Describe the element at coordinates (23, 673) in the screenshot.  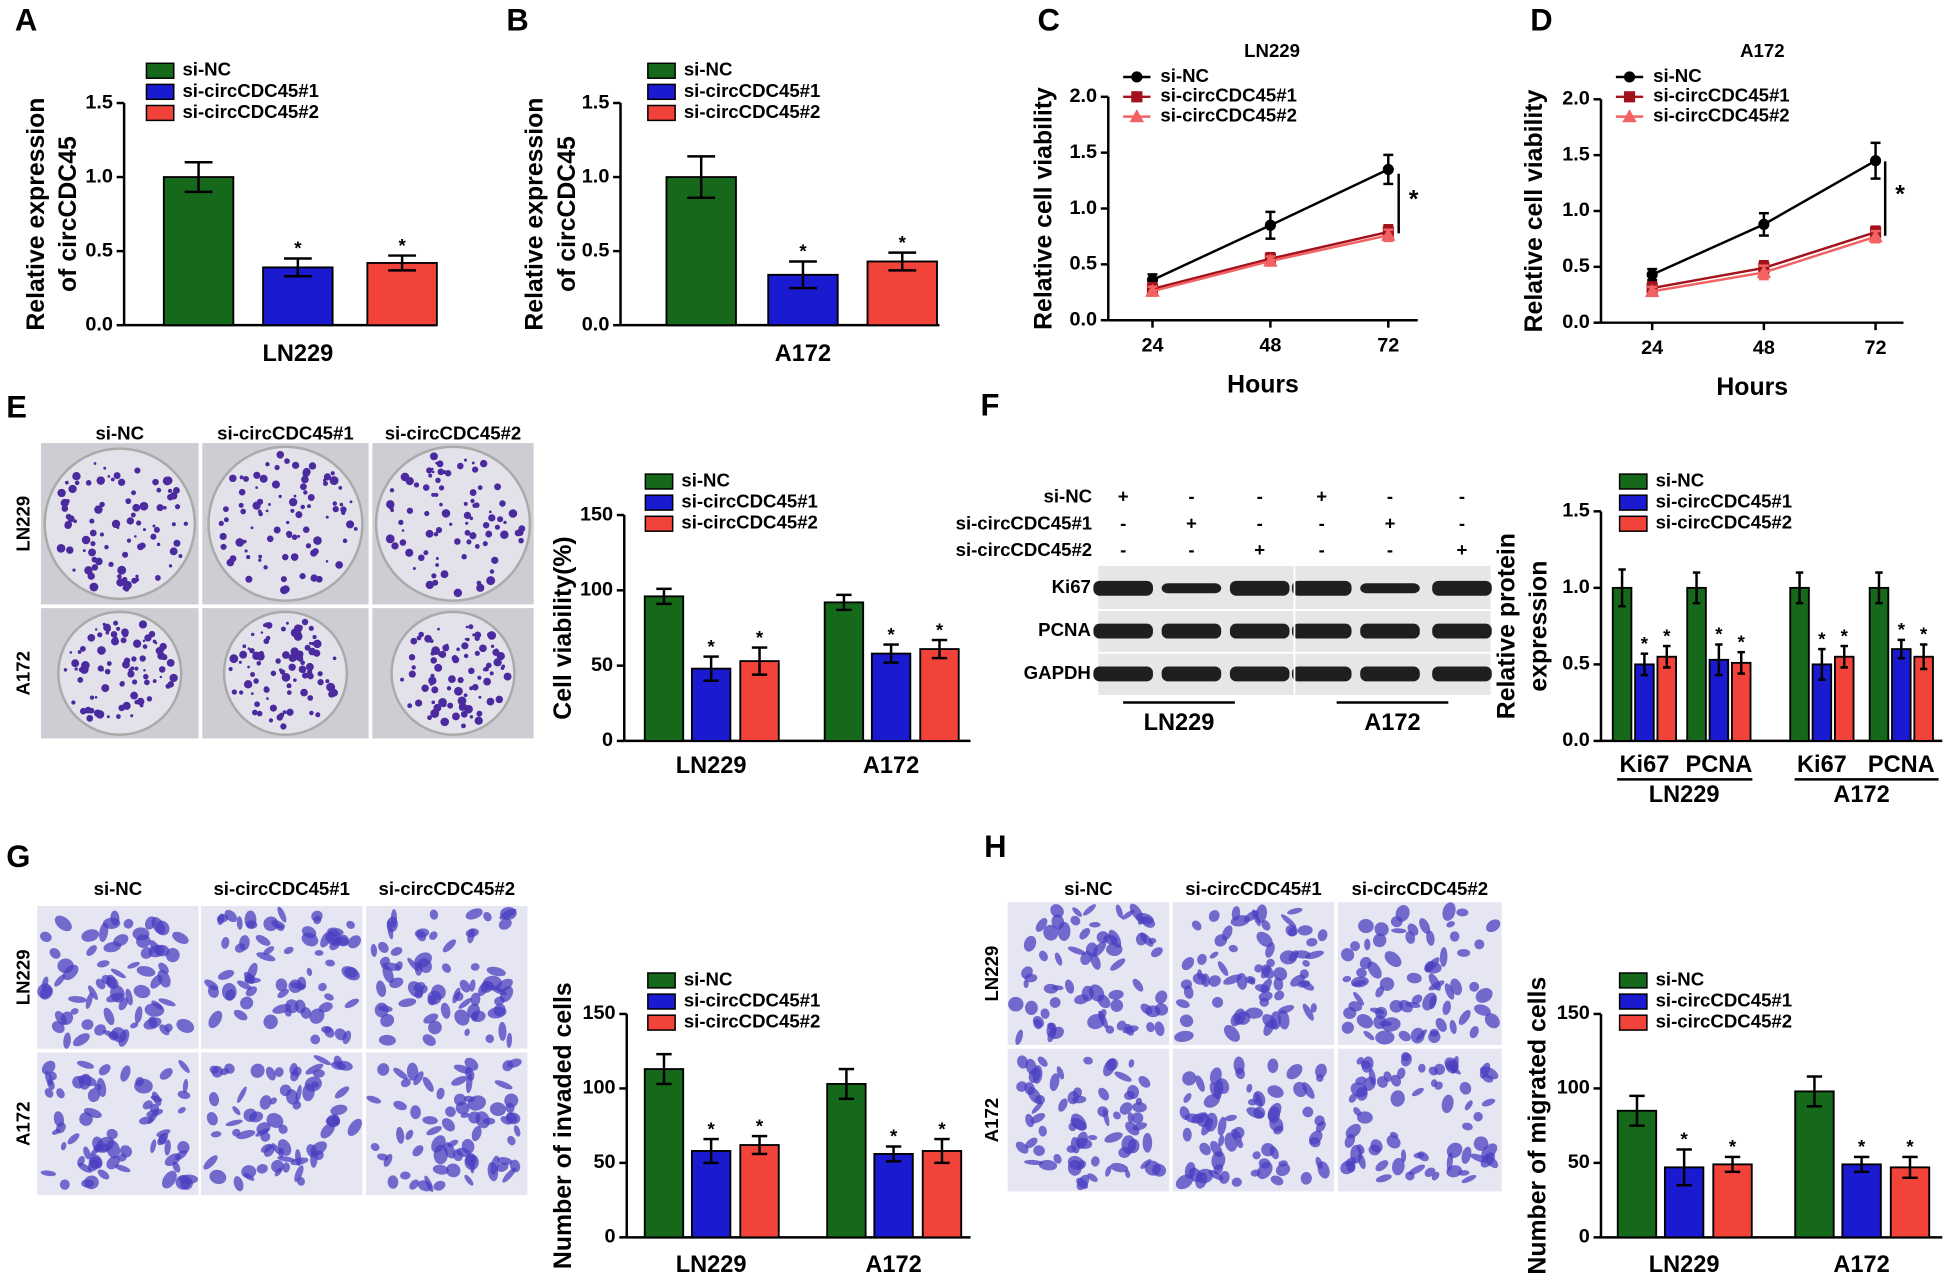
I see `row-label: A172` at that location.